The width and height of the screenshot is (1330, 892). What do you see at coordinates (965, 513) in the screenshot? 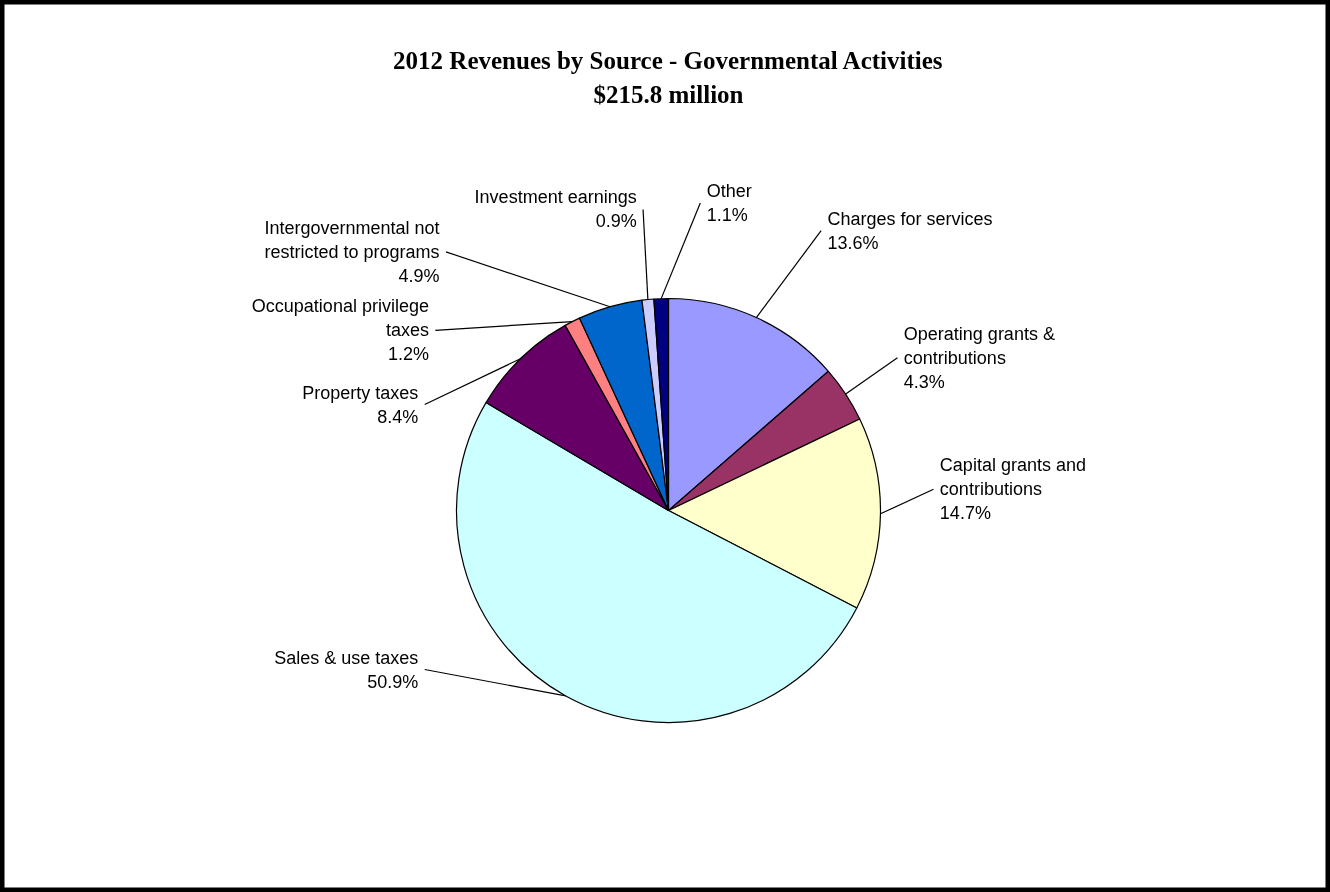
I see `data-label: 14.7%` at bounding box center [965, 513].